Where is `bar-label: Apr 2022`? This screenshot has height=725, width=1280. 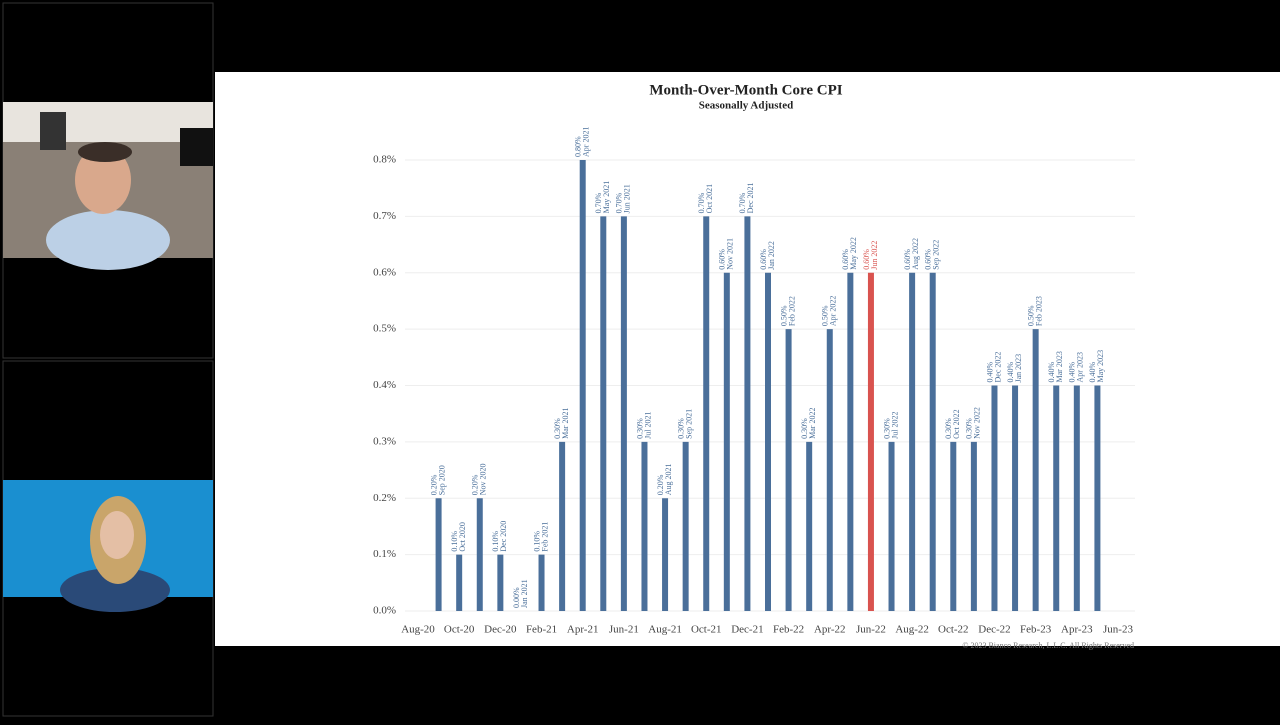
bar-label: Apr 2022 is located at coordinates (833, 311).